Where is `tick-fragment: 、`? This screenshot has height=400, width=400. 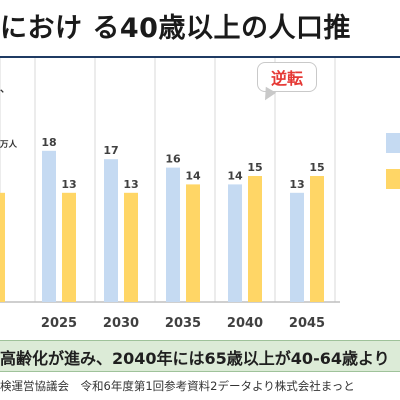 tick-fragment: 、 is located at coordinates (5, 89).